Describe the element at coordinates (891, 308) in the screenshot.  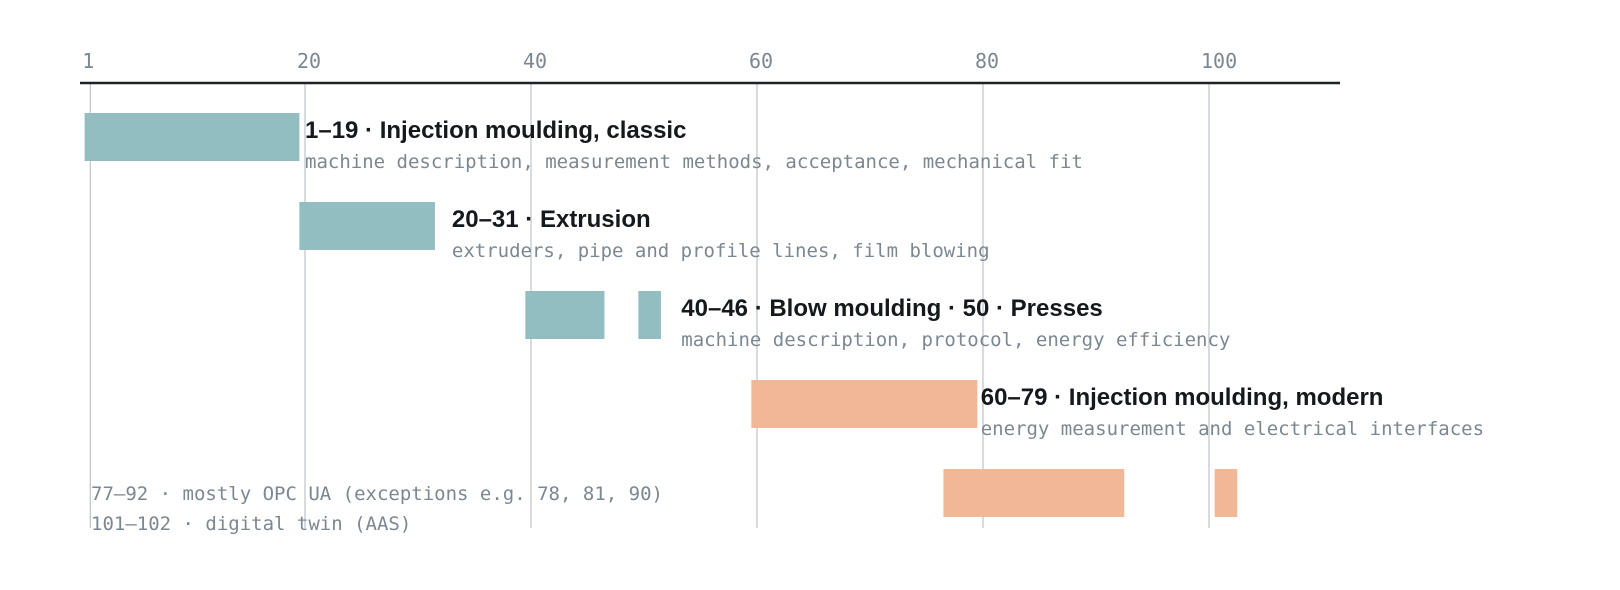
I see `bar-title-label: 40–46 · Blow moulding · 50 · Presses` at that location.